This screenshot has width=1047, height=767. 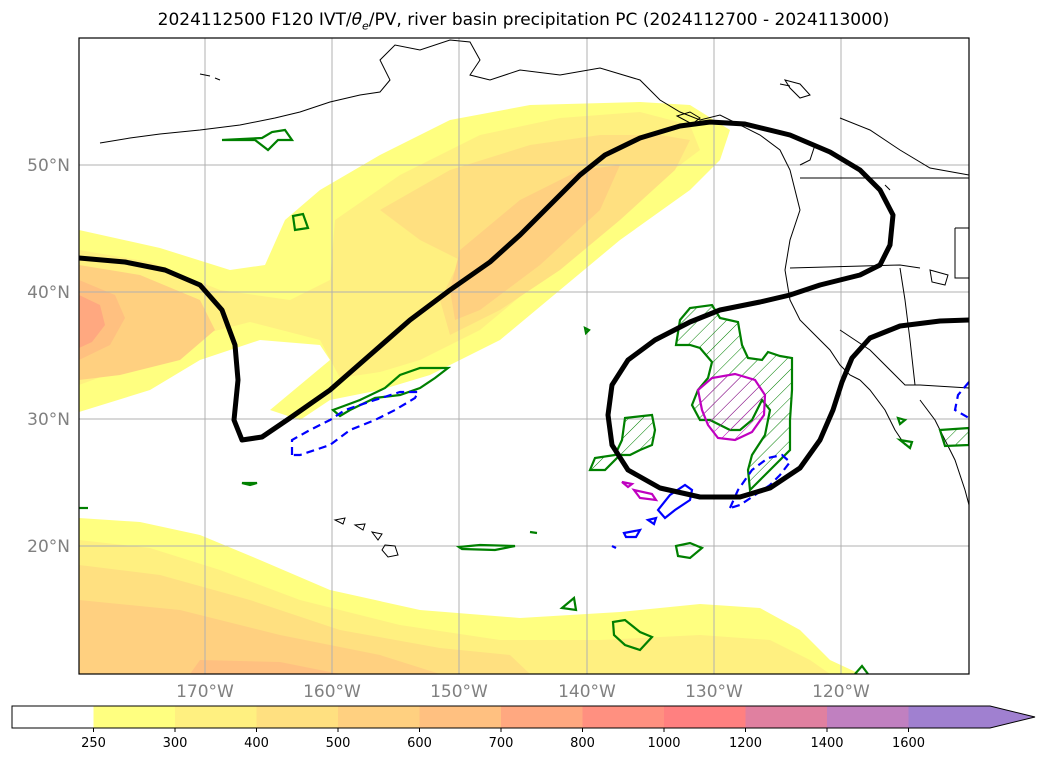 I want to click on title-prefix: 2024112500 F120 IVT/, so click(x=254, y=20).